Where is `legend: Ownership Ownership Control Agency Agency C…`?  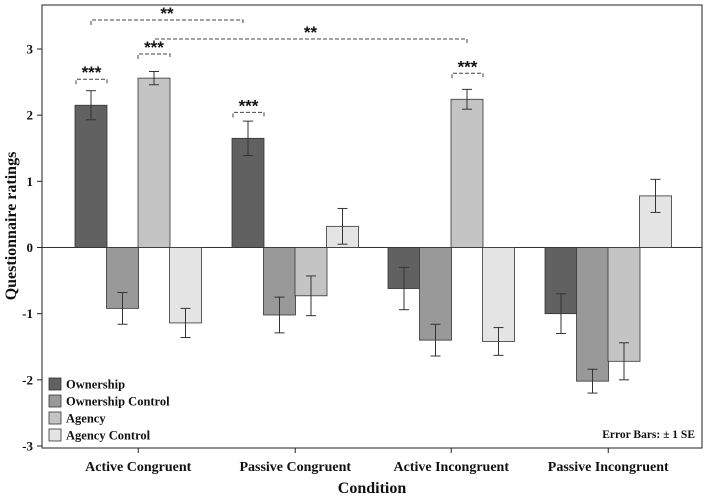
legend: Ownership Ownership Control Agency Agency C… is located at coordinates (123, 410).